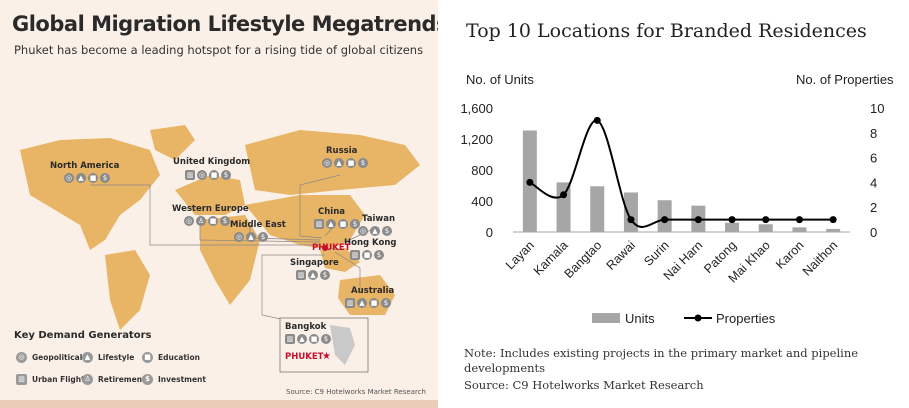  Describe the element at coordinates (630, 212) in the screenshot. I see `bar-rawai` at that location.